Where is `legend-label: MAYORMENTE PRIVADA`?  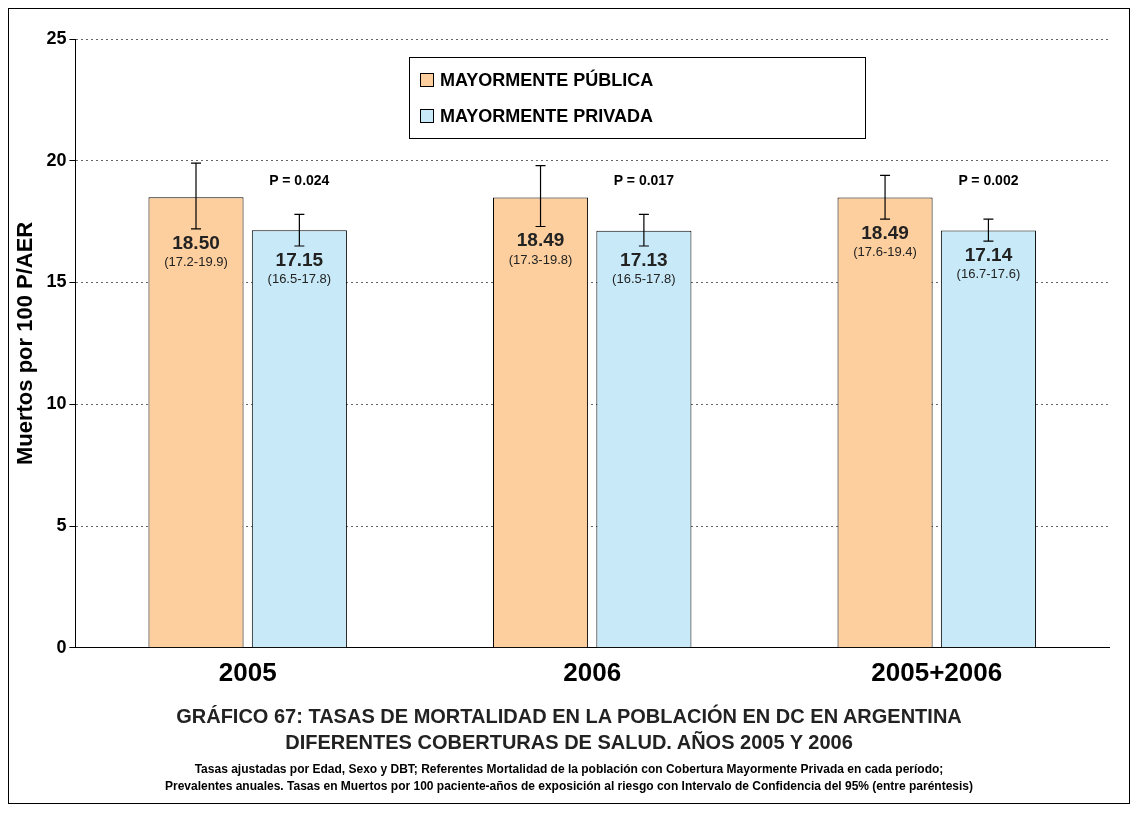 legend-label: MAYORMENTE PRIVADA is located at coordinates (547, 116).